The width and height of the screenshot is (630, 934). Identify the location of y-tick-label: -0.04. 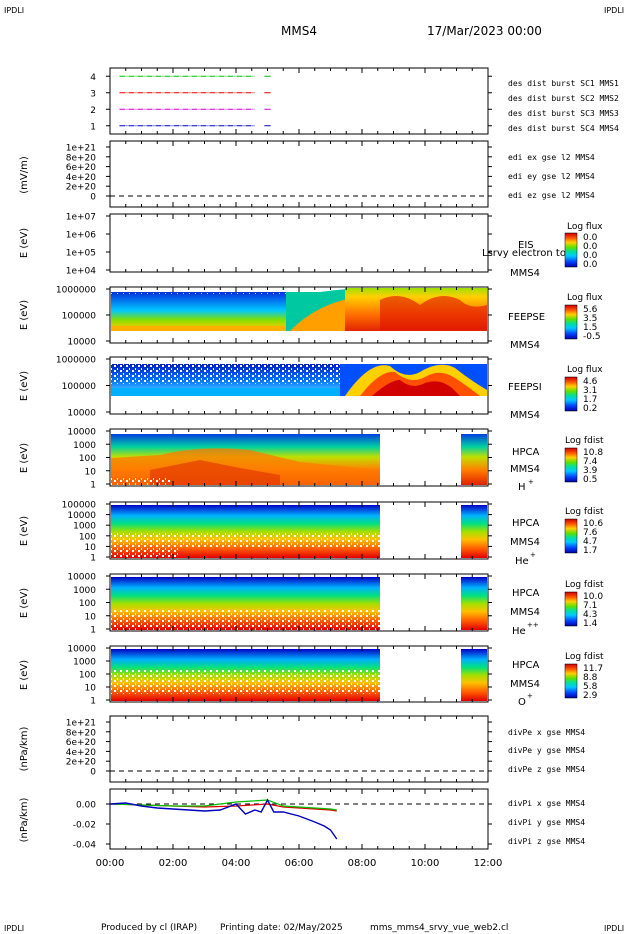
(85, 846).